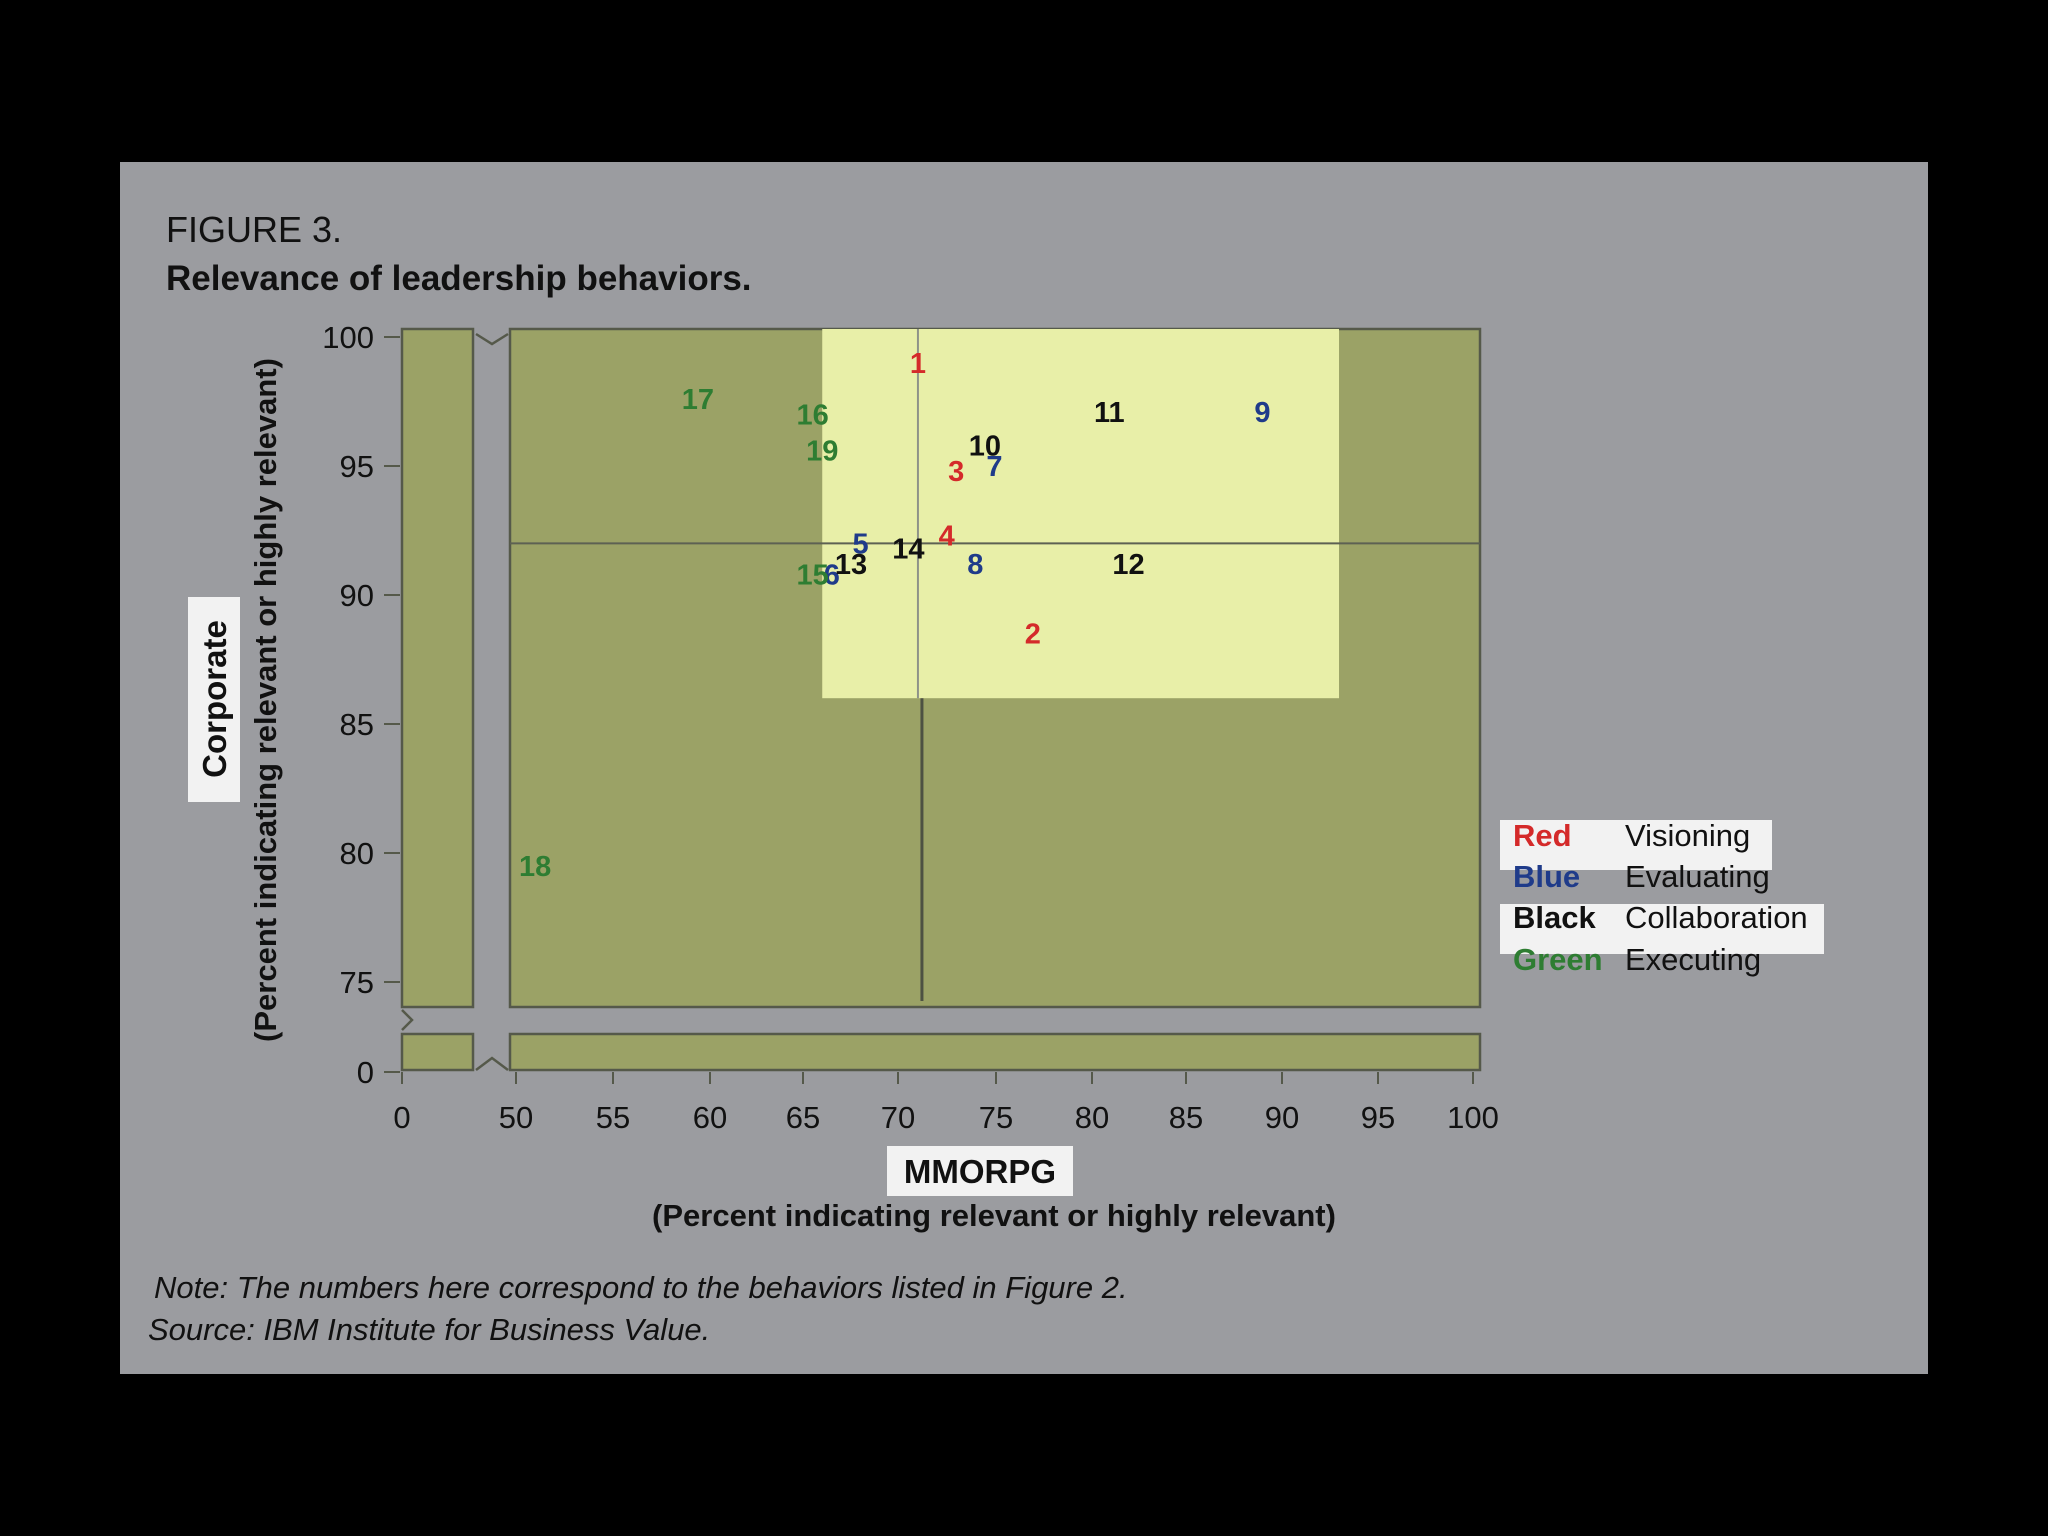  What do you see at coordinates (1092, 1117) in the screenshot?
I see `x-tick-label: 80` at bounding box center [1092, 1117].